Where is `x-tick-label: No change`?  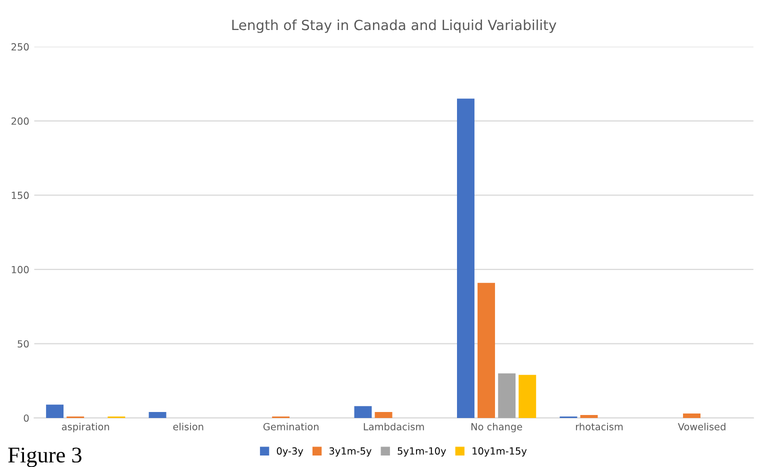
x-tick-label: No change is located at coordinates (496, 427).